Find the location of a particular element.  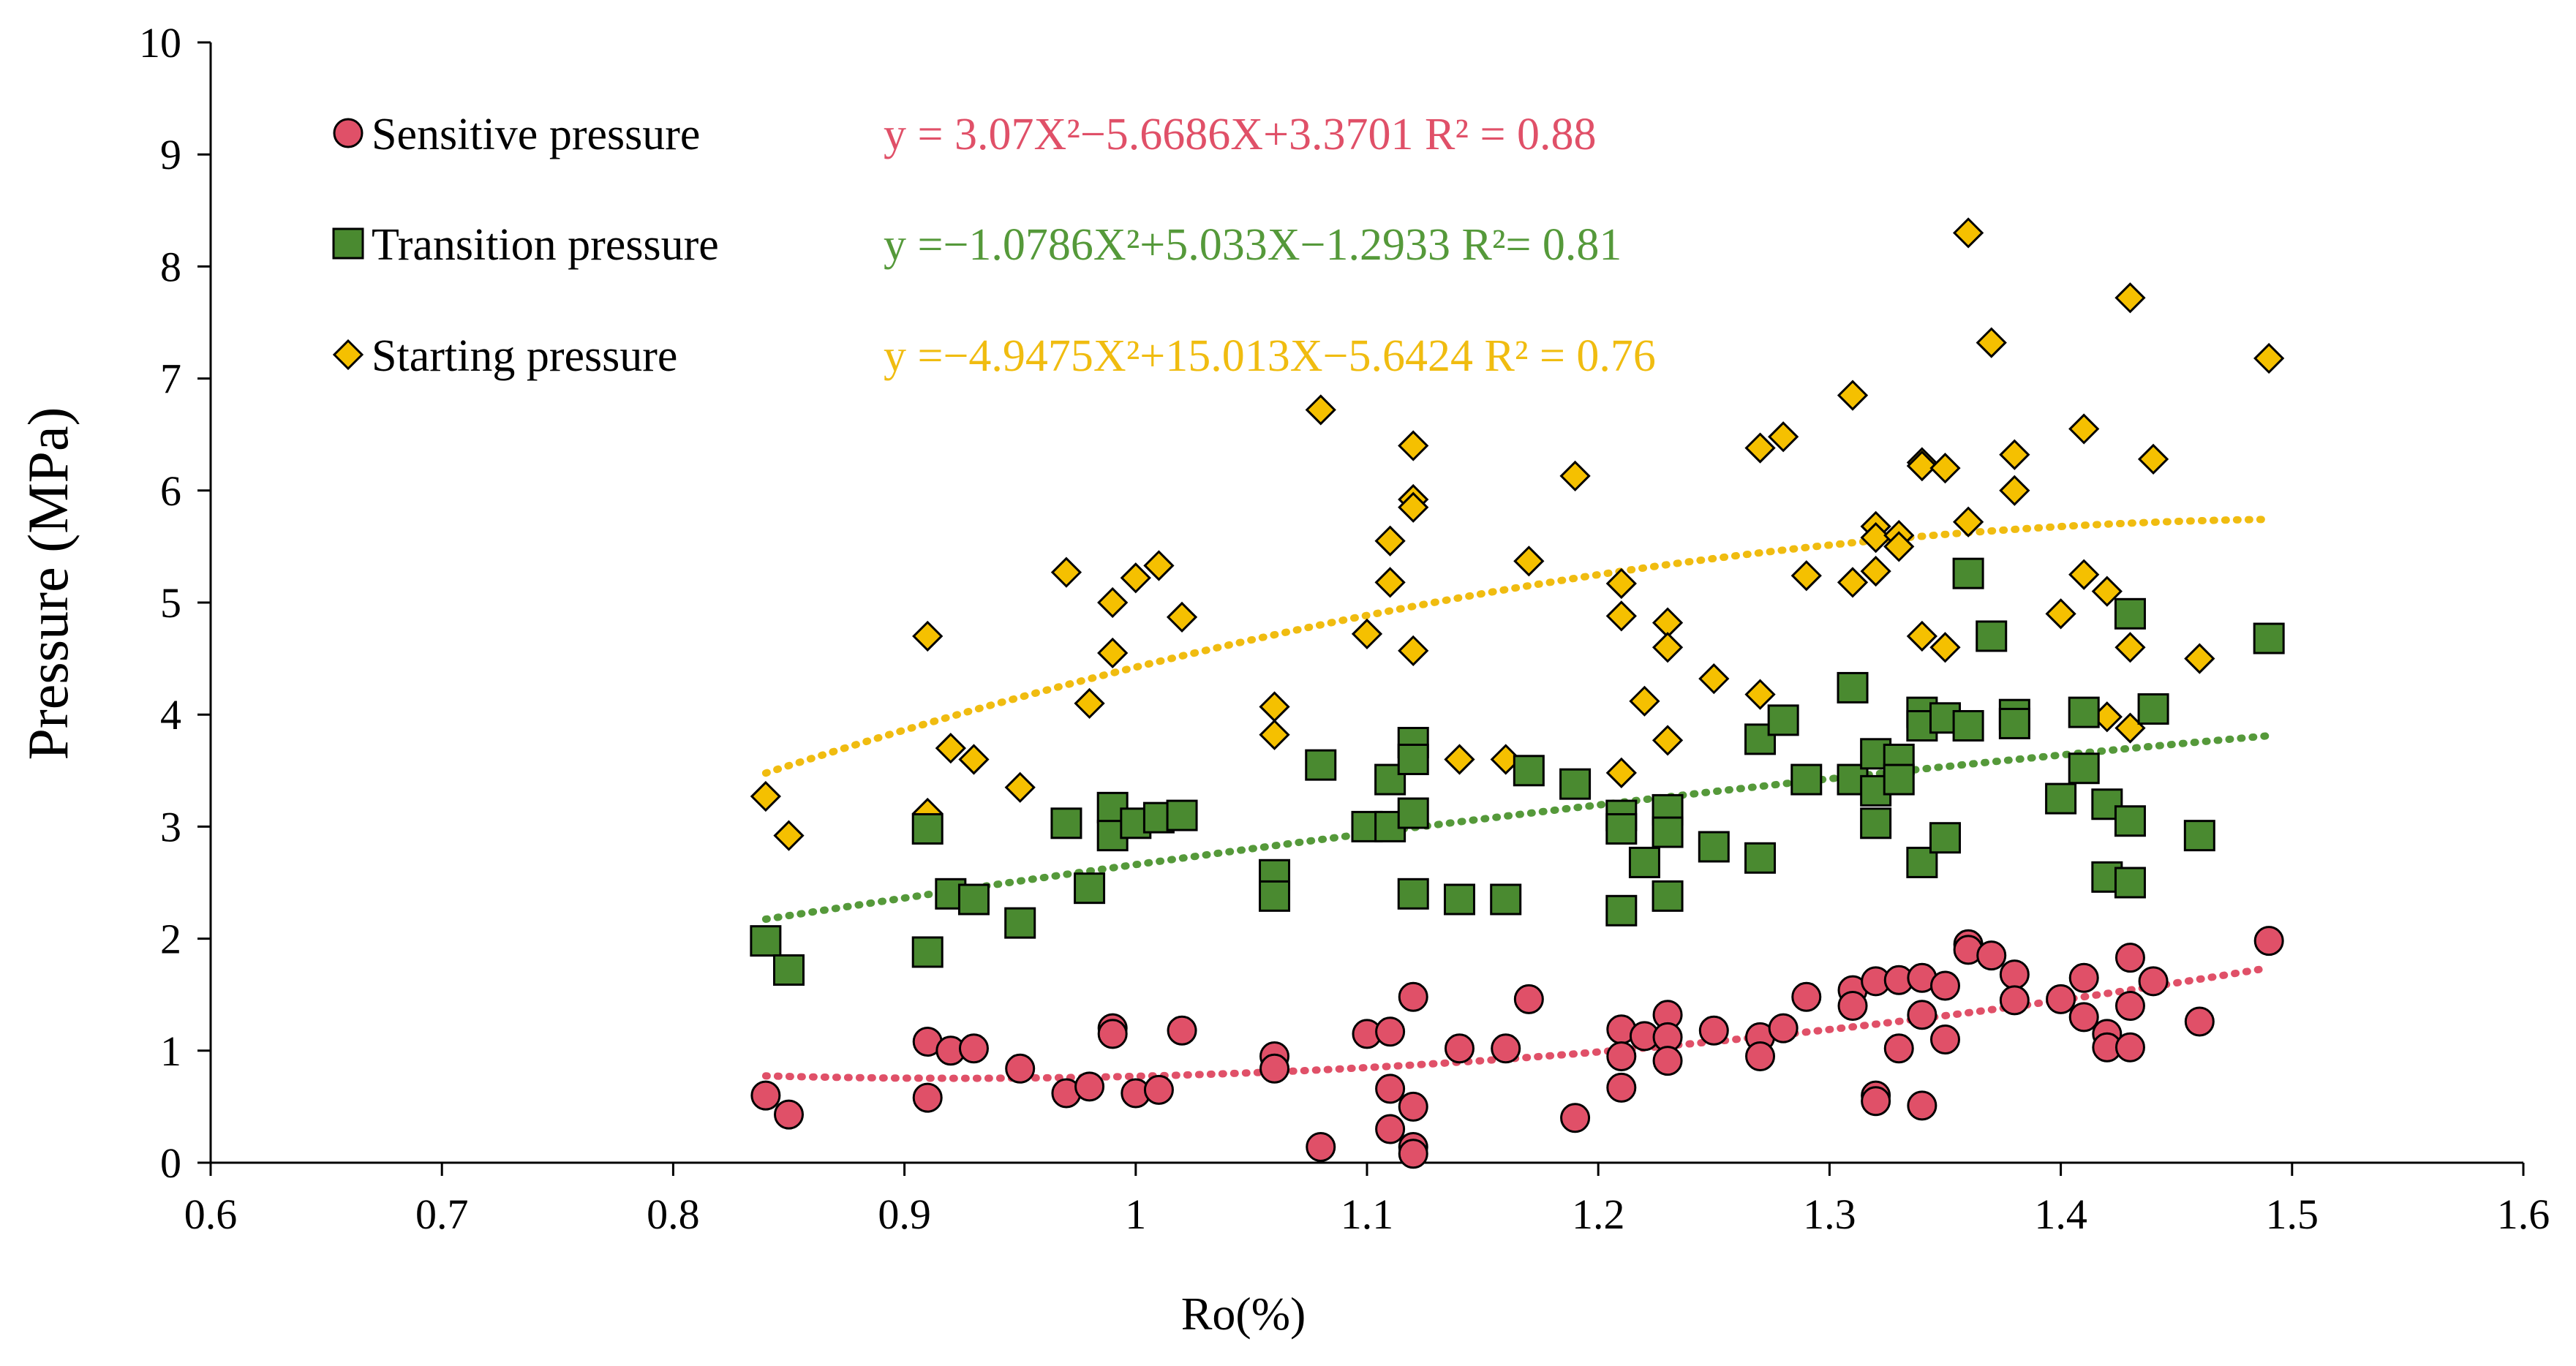

y-tick-label: 5 is located at coordinates (170, 603).